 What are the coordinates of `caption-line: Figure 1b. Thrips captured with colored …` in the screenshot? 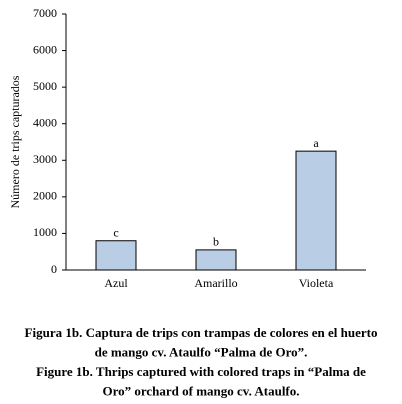 It's located at (201, 371).